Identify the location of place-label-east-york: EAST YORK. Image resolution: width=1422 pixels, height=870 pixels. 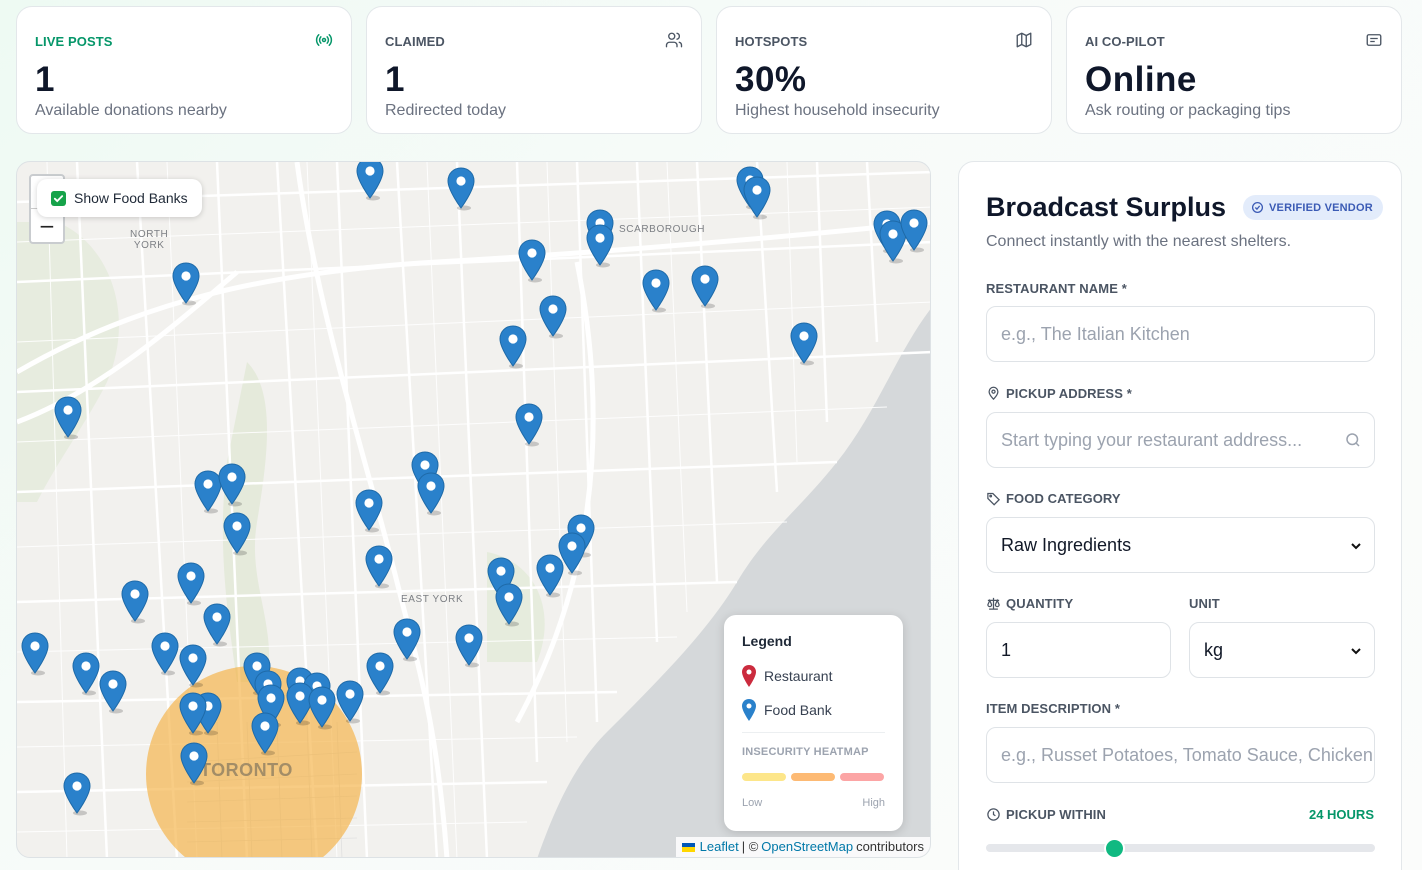
(432, 599).